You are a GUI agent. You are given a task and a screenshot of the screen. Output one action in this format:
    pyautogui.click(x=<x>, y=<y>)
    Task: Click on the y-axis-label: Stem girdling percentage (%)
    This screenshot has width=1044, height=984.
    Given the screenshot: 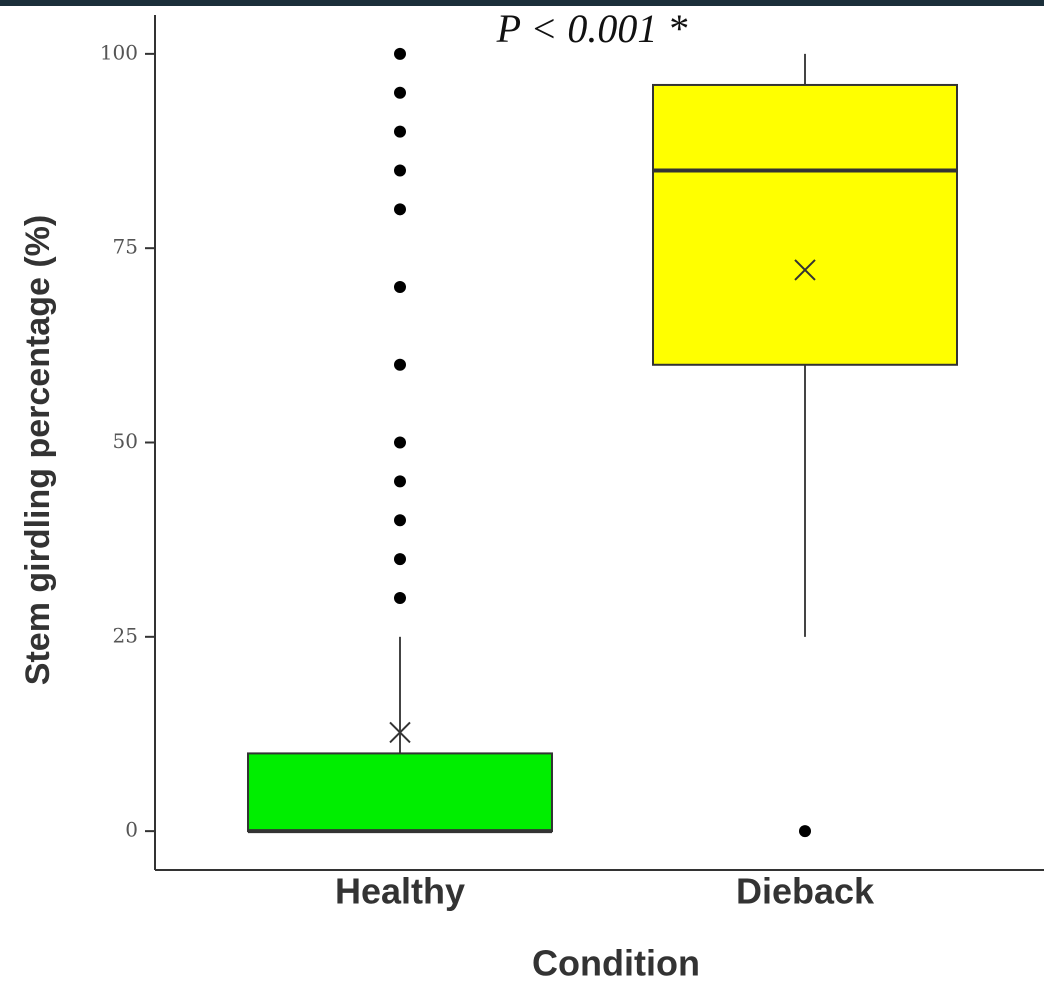 What is the action you would take?
    pyautogui.click(x=38, y=450)
    